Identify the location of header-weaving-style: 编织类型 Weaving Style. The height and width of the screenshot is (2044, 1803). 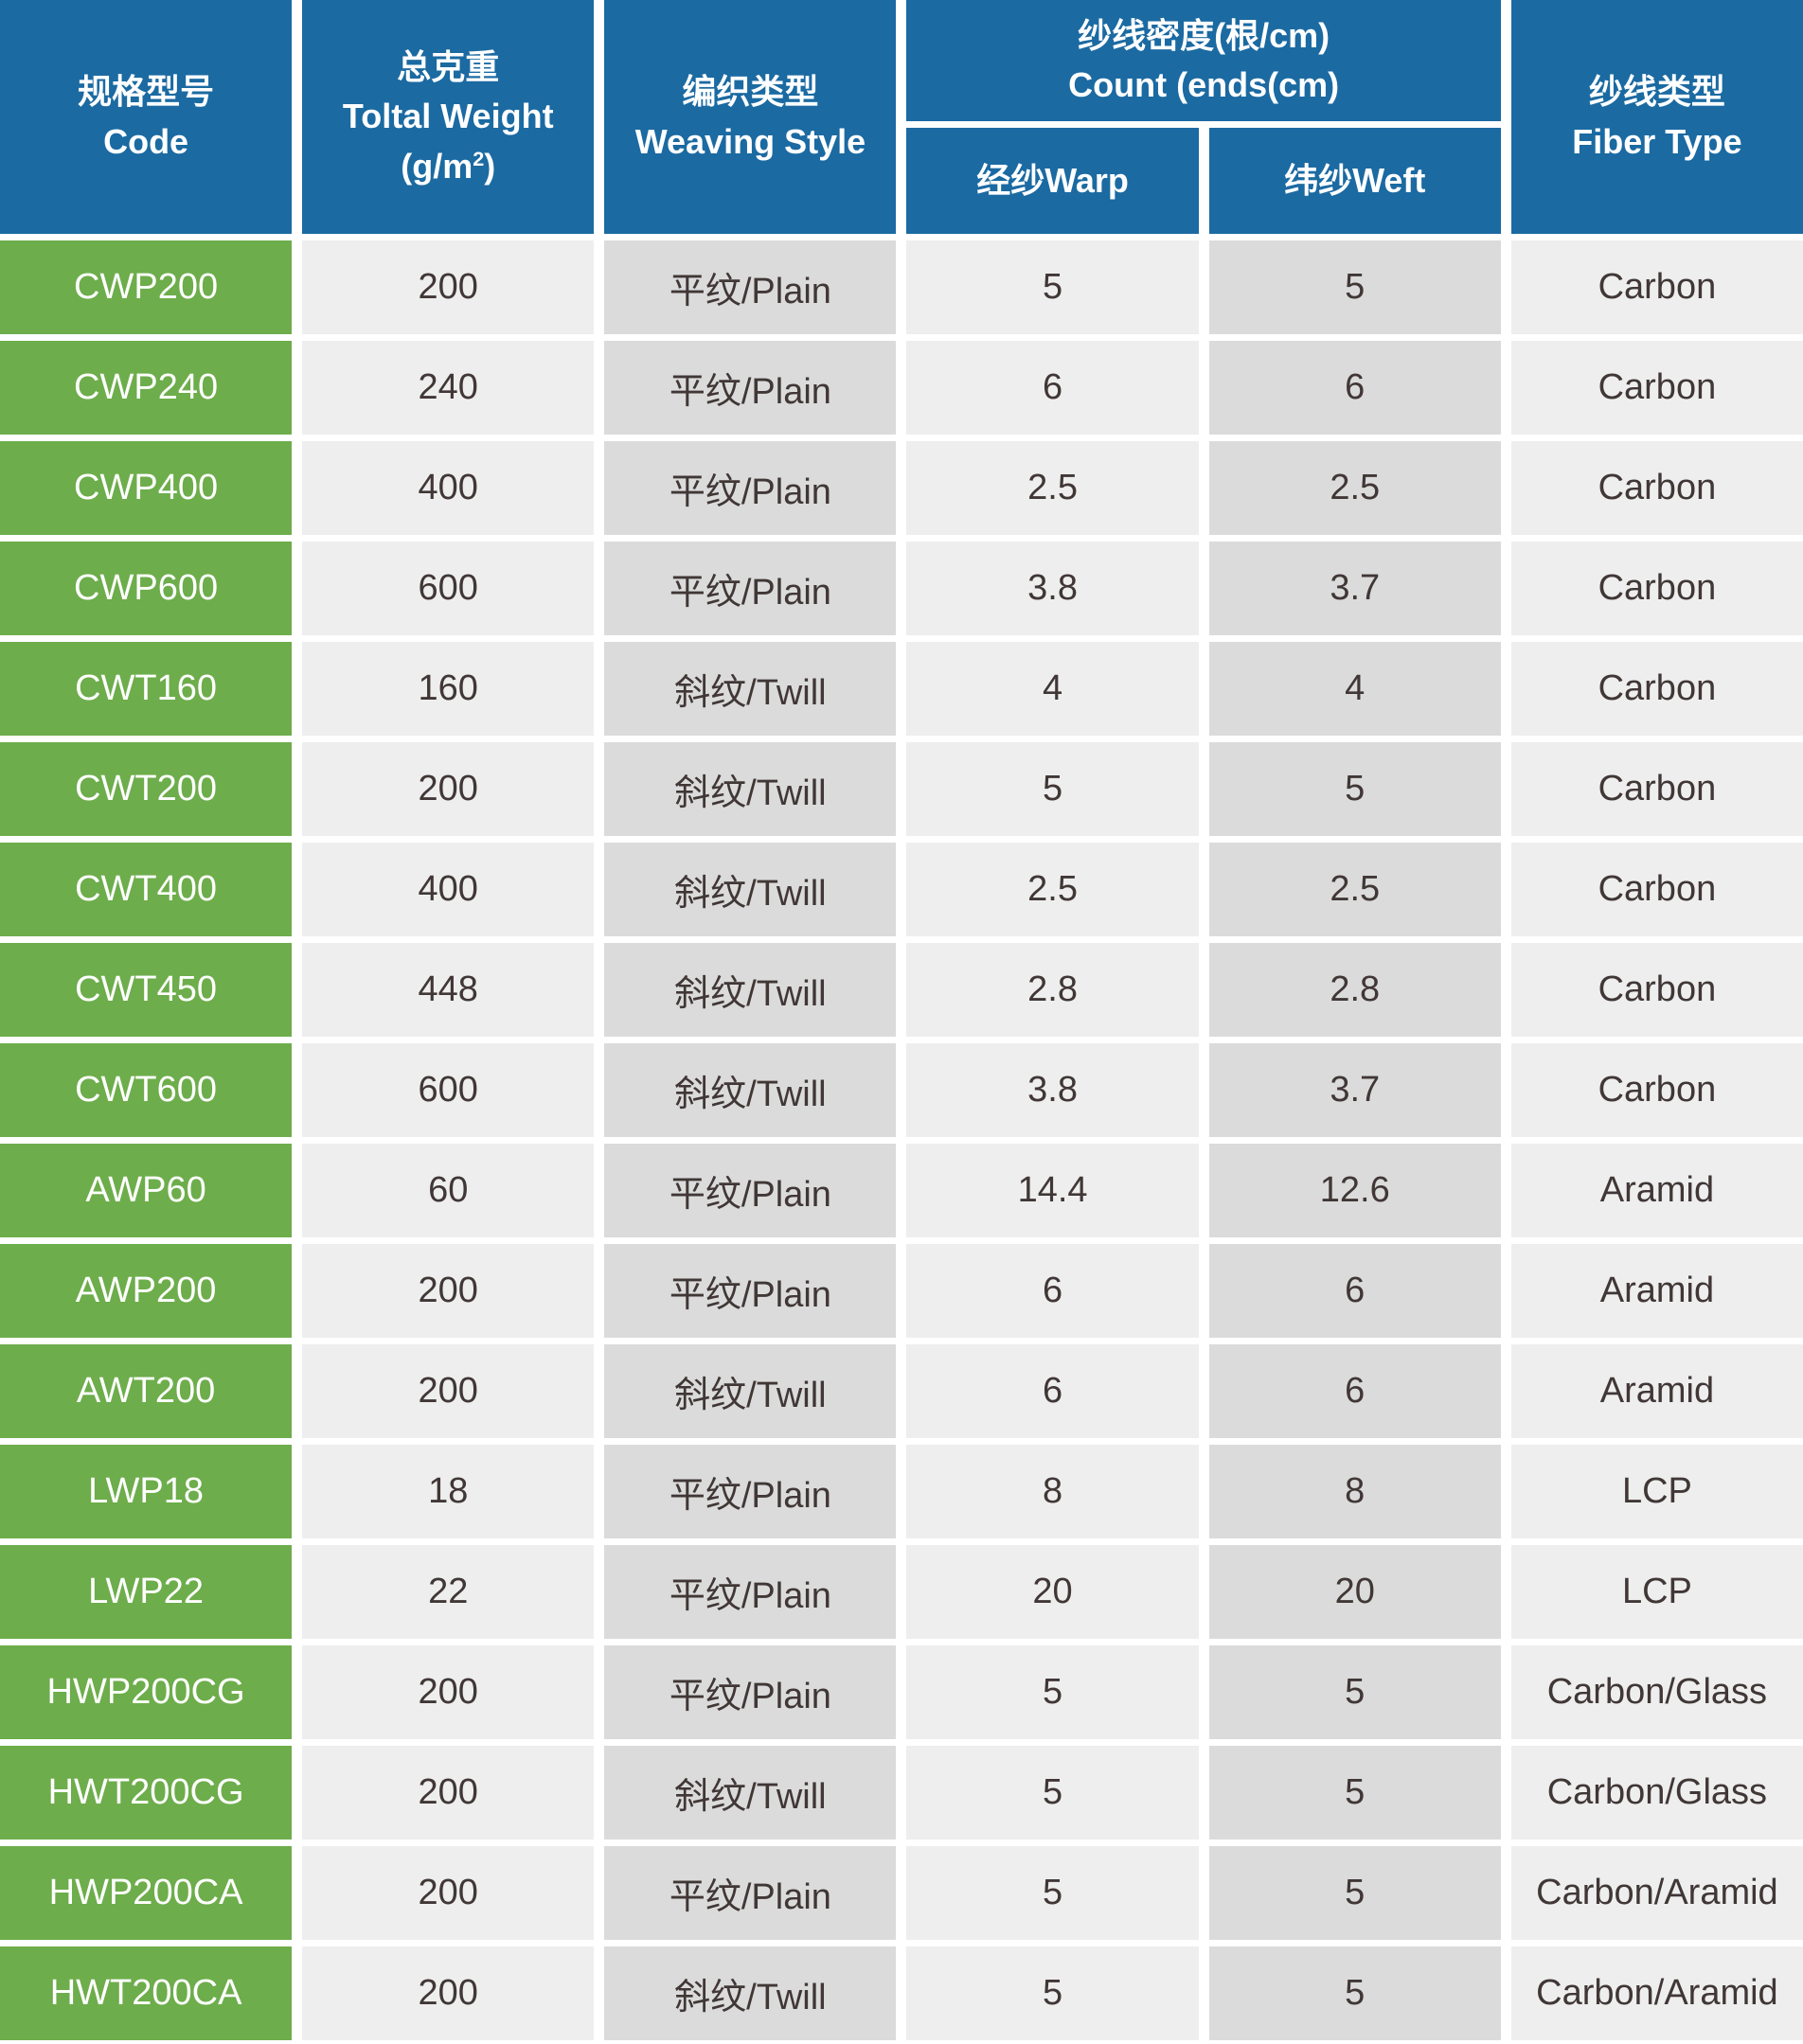
(750, 117).